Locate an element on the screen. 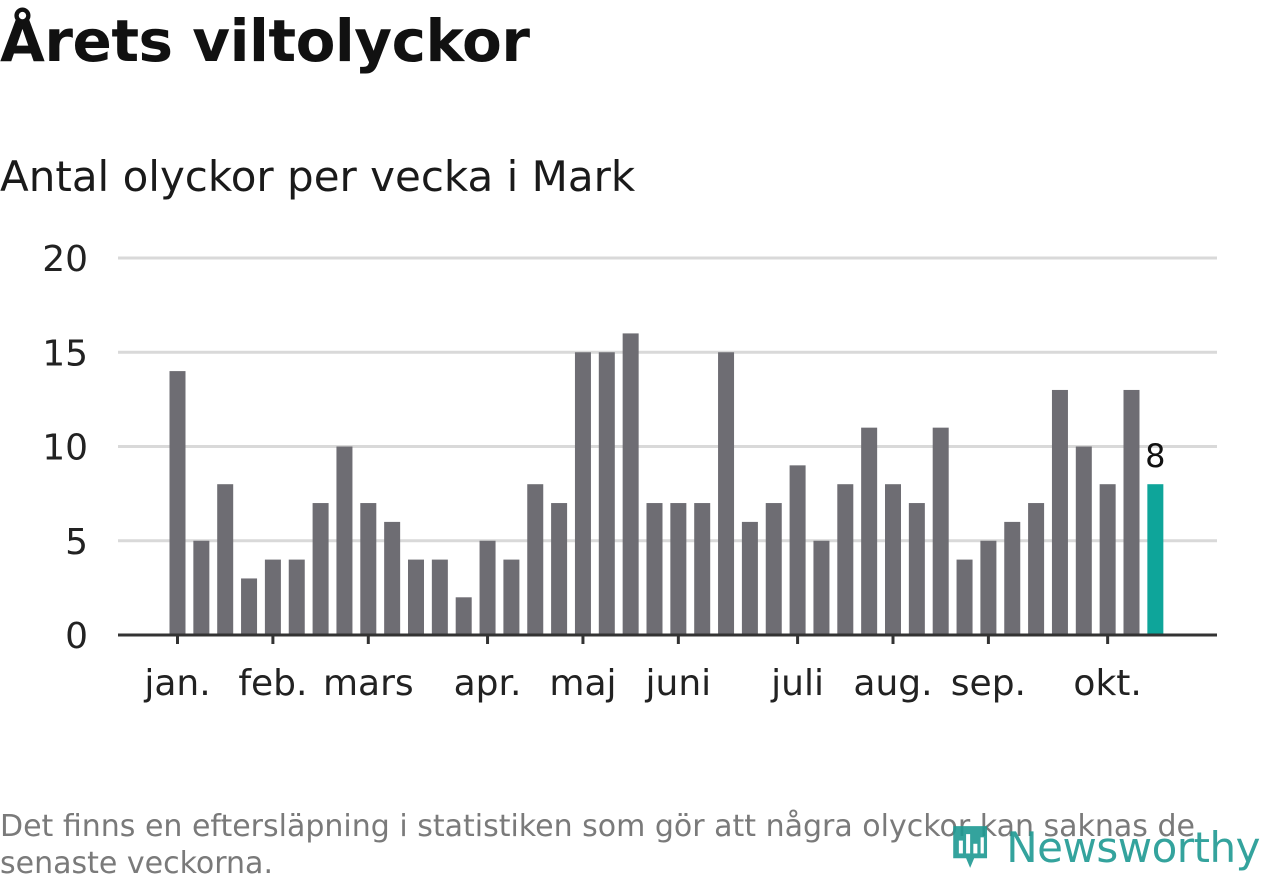  y-tick-label: 20 is located at coordinates (65, 259).